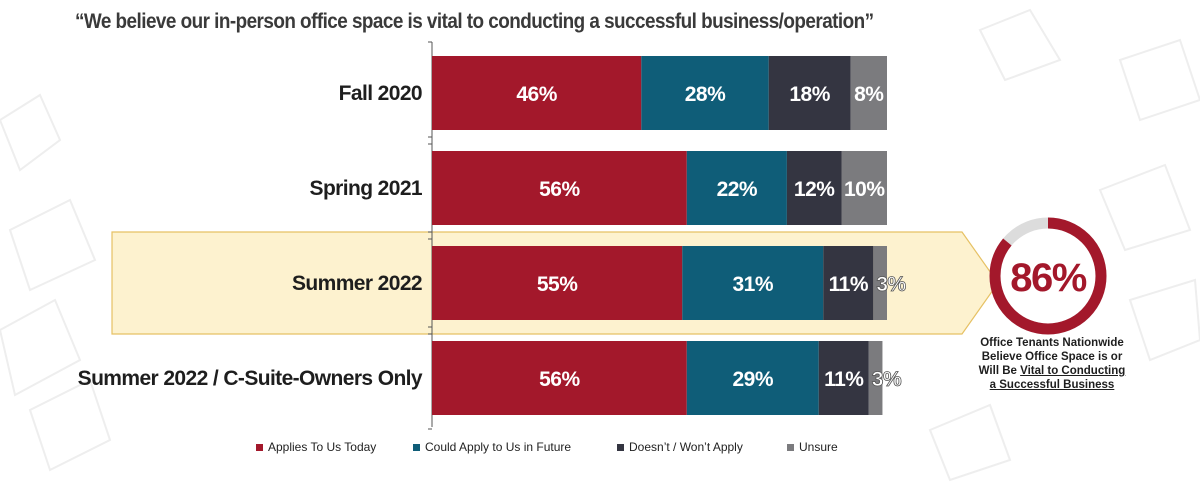 Image resolution: width=1200 pixels, height=482 pixels. I want to click on gauge-value: 86%, so click(1048, 278).